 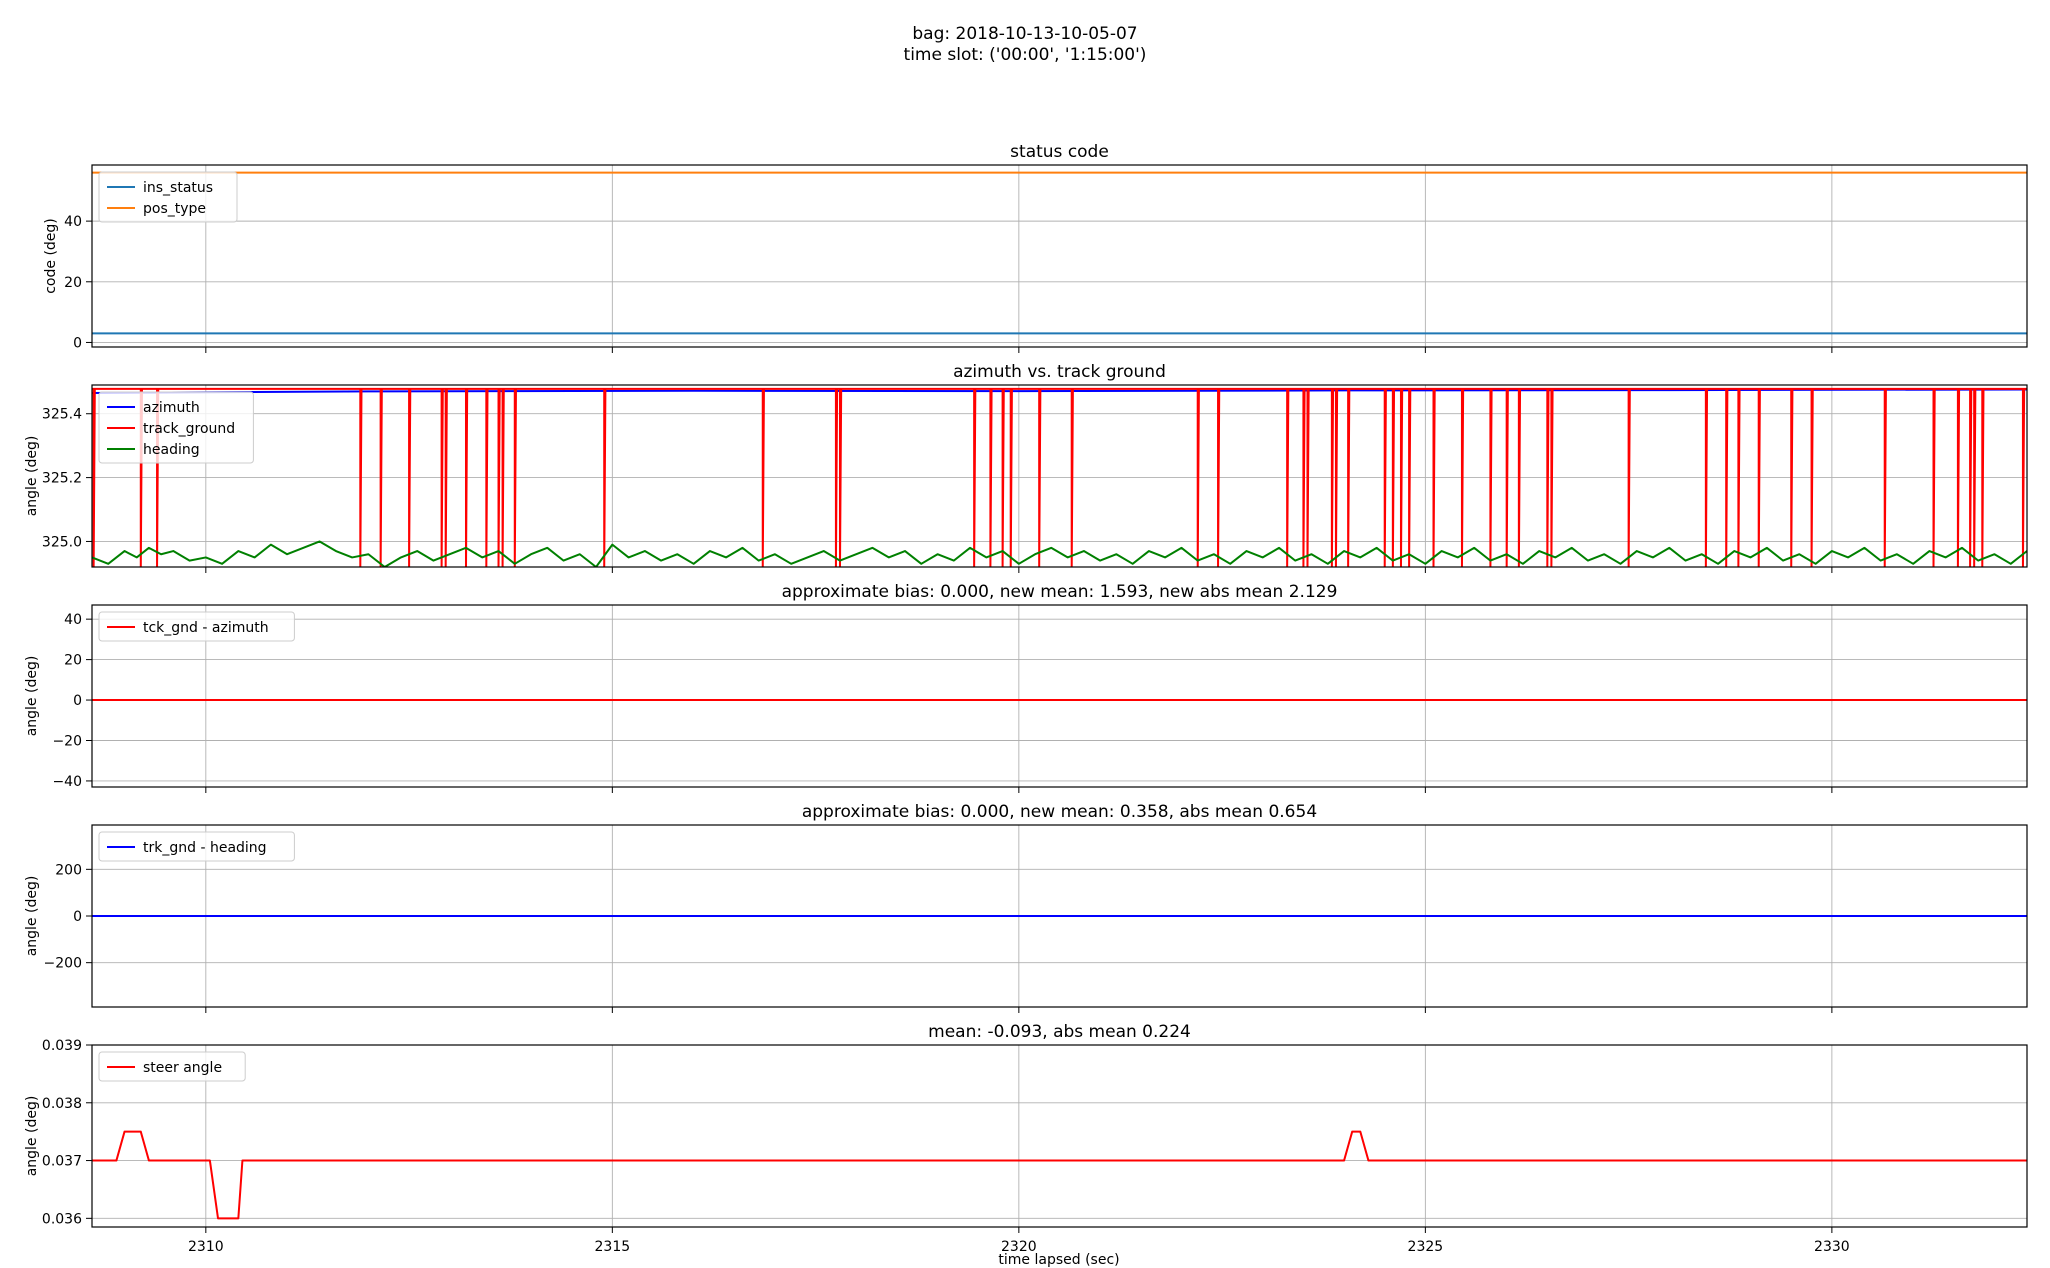 What do you see at coordinates (174, 209) in the screenshot?
I see `legend-label: pos_type` at bounding box center [174, 209].